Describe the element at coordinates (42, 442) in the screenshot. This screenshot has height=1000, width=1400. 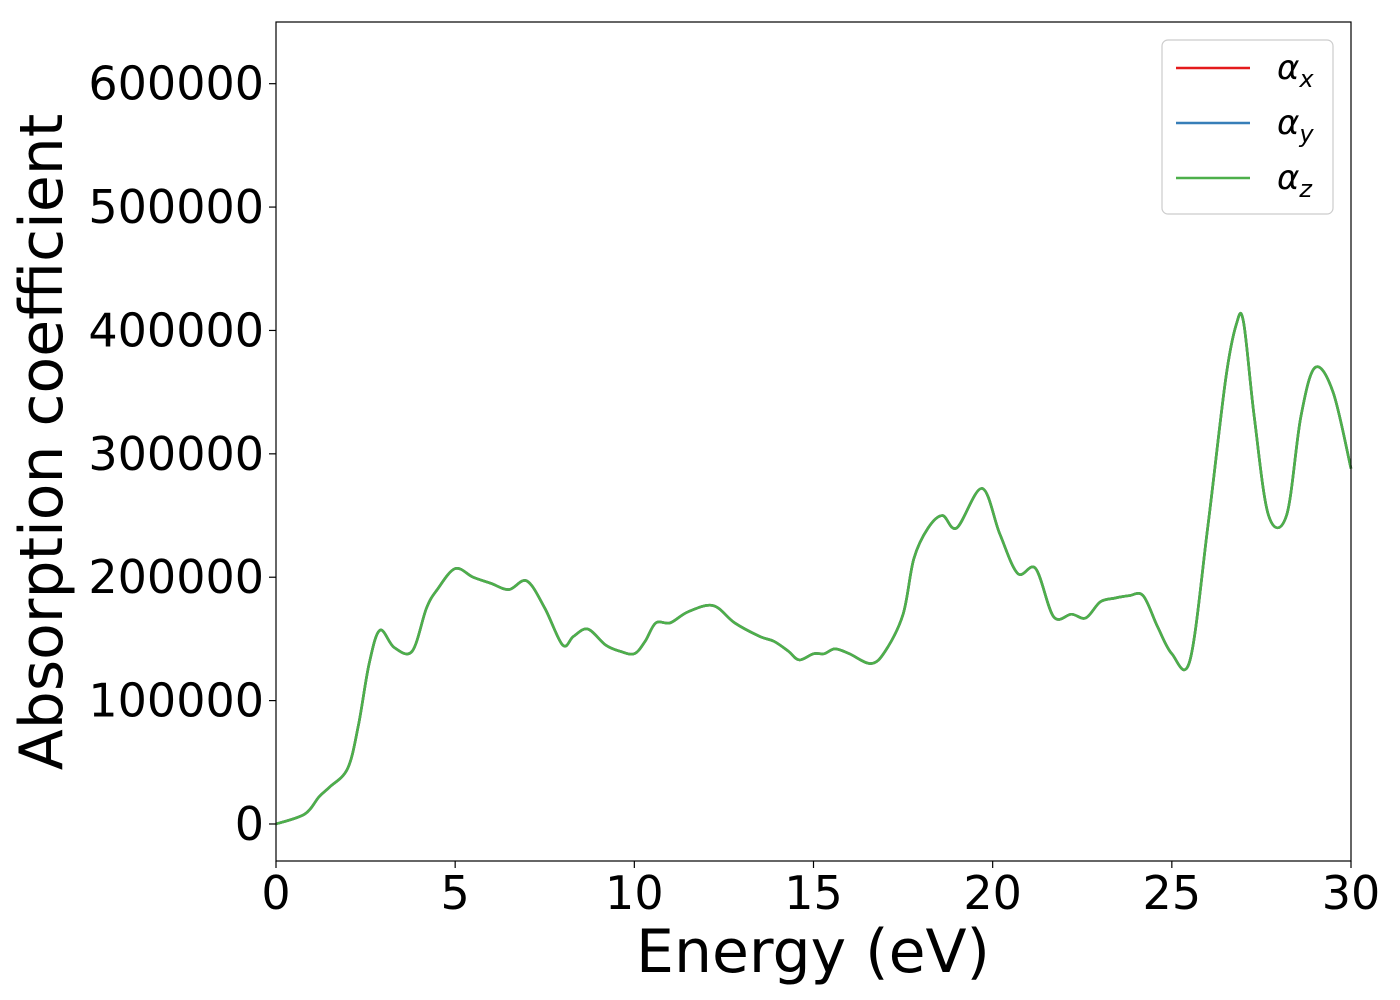
I see `y-axis-label: Absorption coefficient` at that location.